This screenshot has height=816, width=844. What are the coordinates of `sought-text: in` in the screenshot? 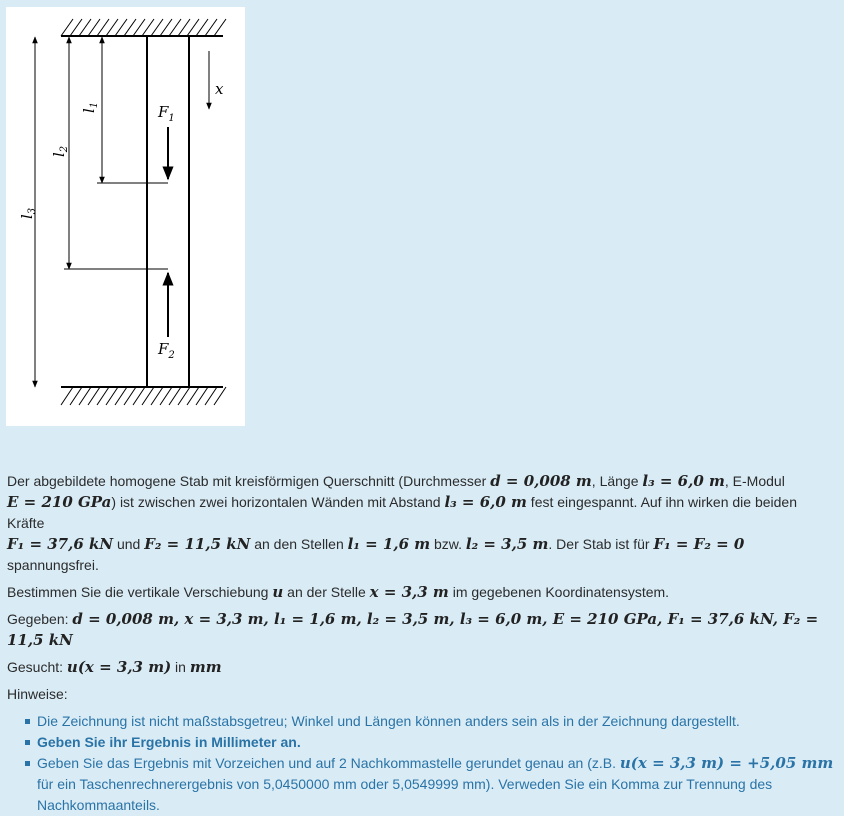 It's located at (180, 667).